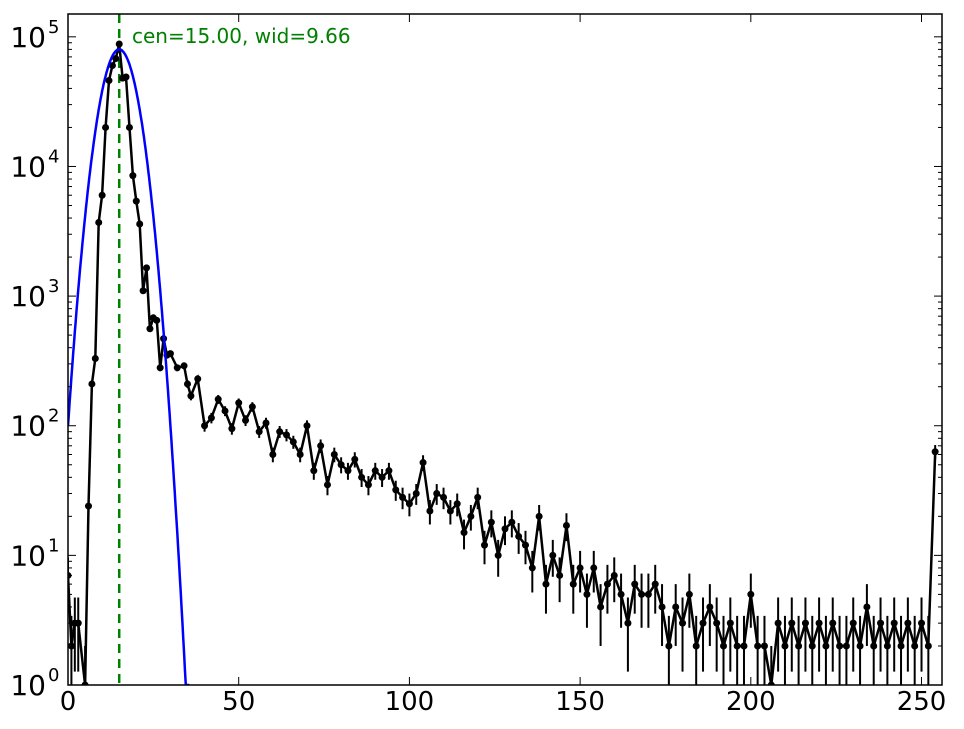  What do you see at coordinates (68, 702) in the screenshot?
I see `x-tick-label: 0` at bounding box center [68, 702].